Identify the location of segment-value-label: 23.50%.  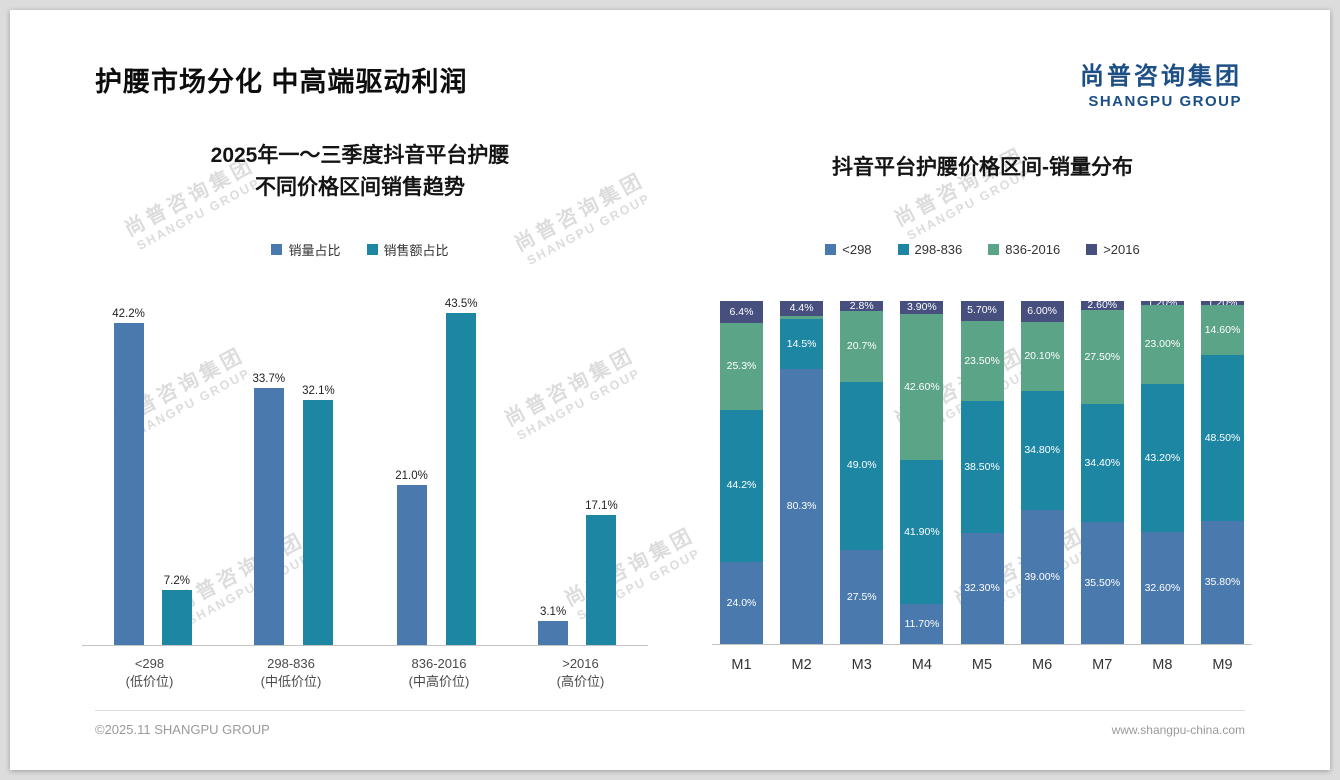
(982, 360).